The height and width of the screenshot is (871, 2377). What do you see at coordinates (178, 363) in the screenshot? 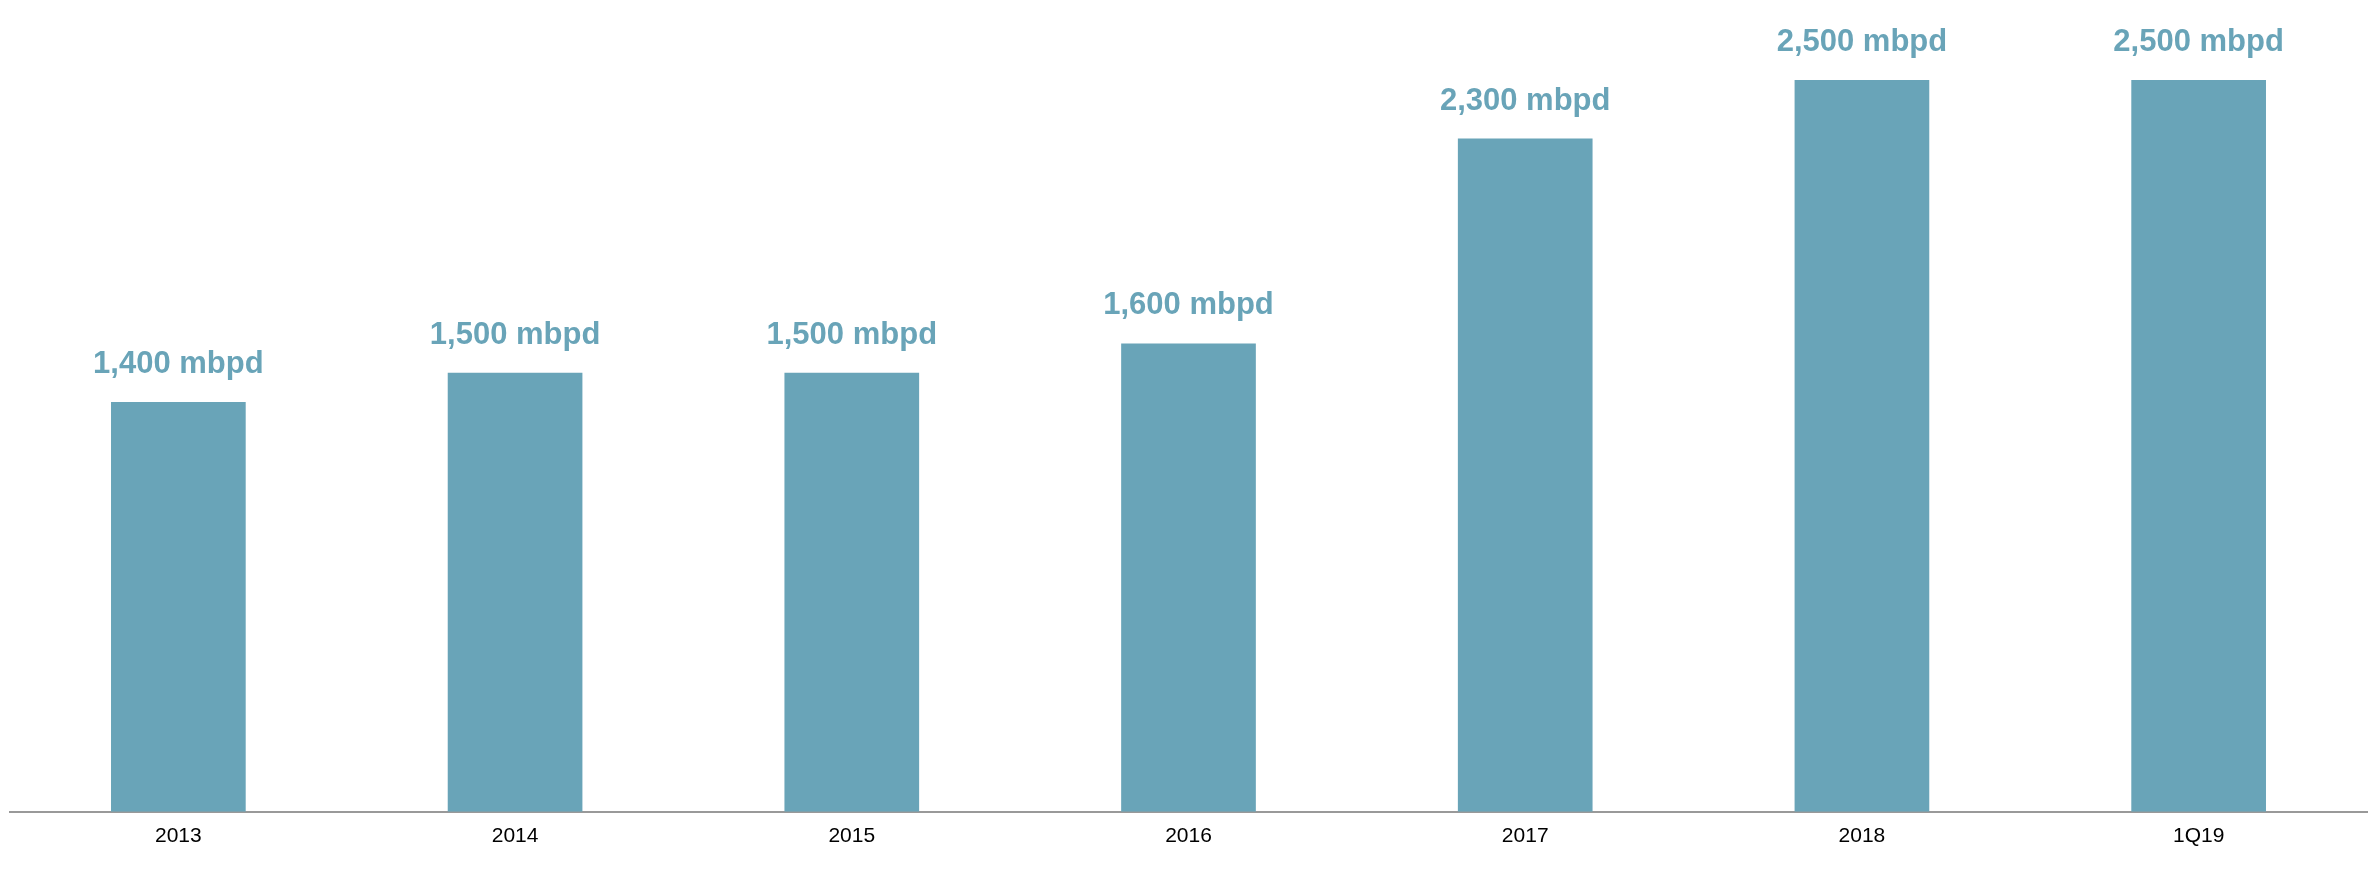
I see `data-label: 1,400 mbpd` at bounding box center [178, 363].